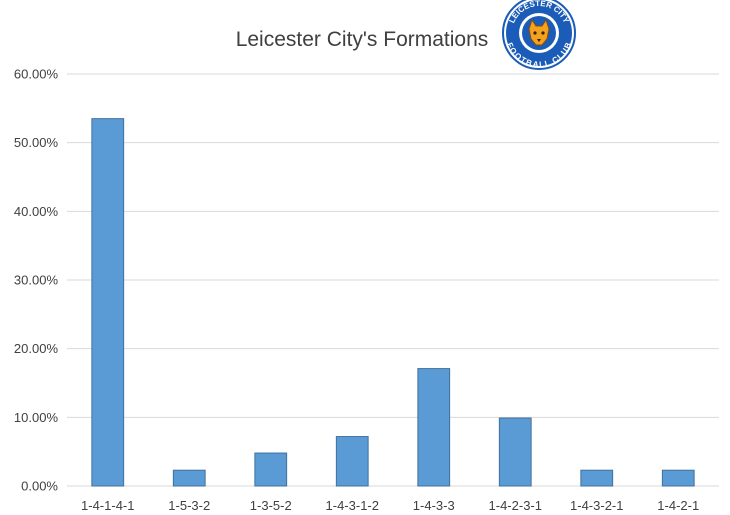  Describe the element at coordinates (352, 505) in the screenshot. I see `x-tick-label: 1-4-3-1-2` at that location.